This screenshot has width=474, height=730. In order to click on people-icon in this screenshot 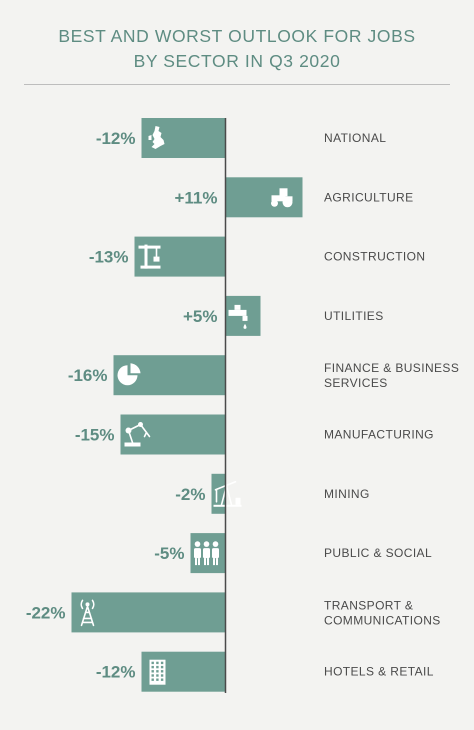, I will do `click(206, 553)`.